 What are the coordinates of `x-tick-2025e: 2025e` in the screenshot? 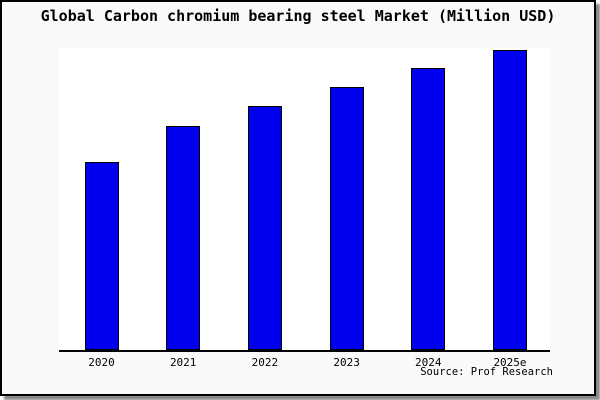 It's located at (510, 362).